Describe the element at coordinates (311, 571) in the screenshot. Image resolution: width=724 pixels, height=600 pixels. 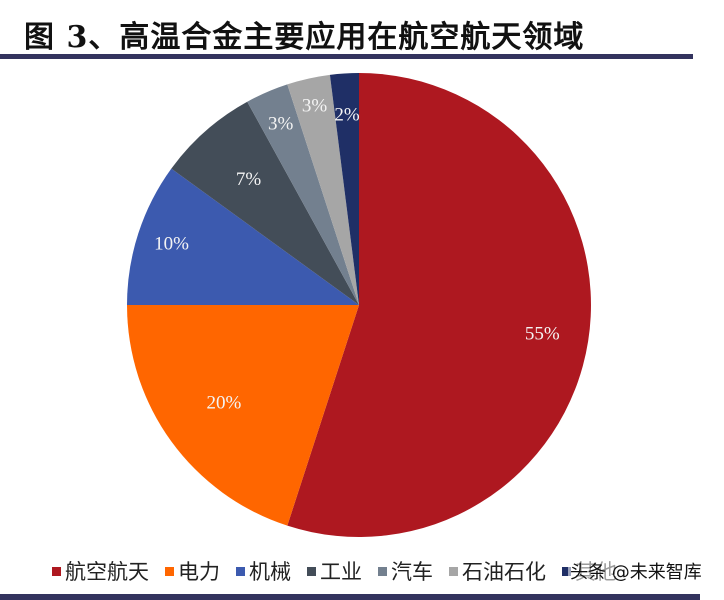
I see `legend-swatch-industry` at that location.